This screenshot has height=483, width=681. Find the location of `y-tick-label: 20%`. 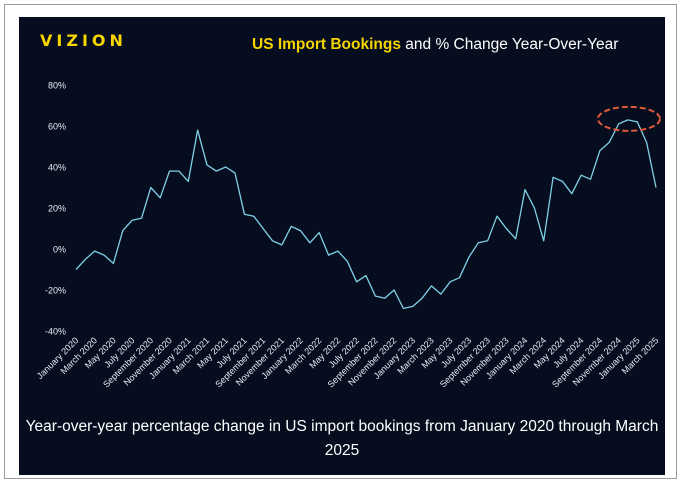

y-tick-label: 20% is located at coordinates (57, 209).